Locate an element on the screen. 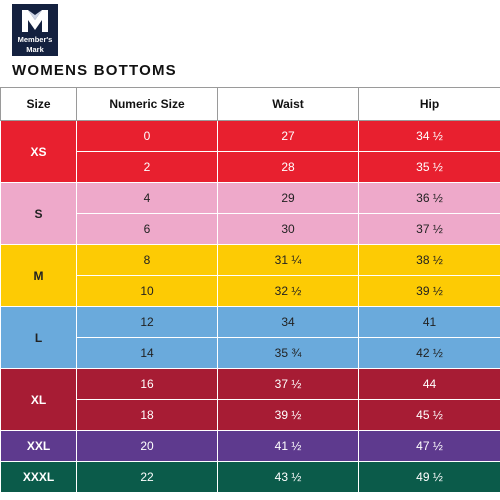 The height and width of the screenshot is (500, 500). size-label-cell: XL is located at coordinates (38, 399).